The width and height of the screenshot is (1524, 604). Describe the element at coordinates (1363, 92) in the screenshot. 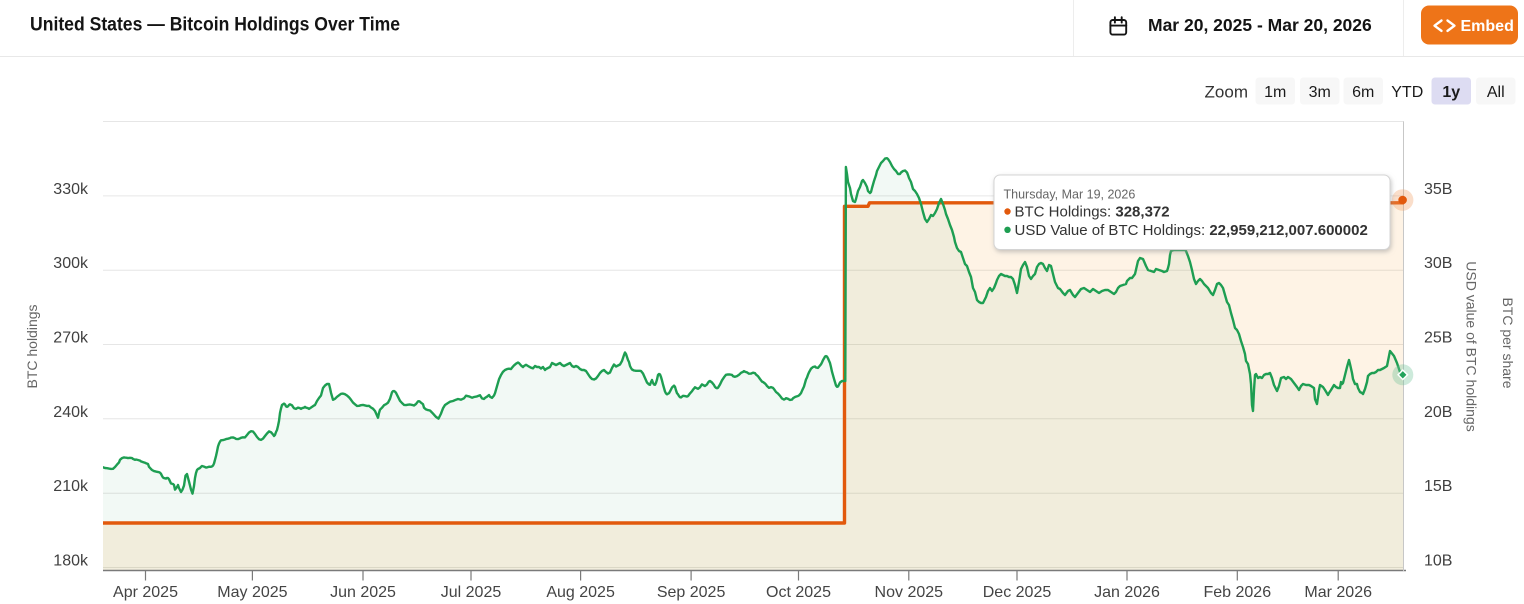

I see `svg-text: 6m` at that location.